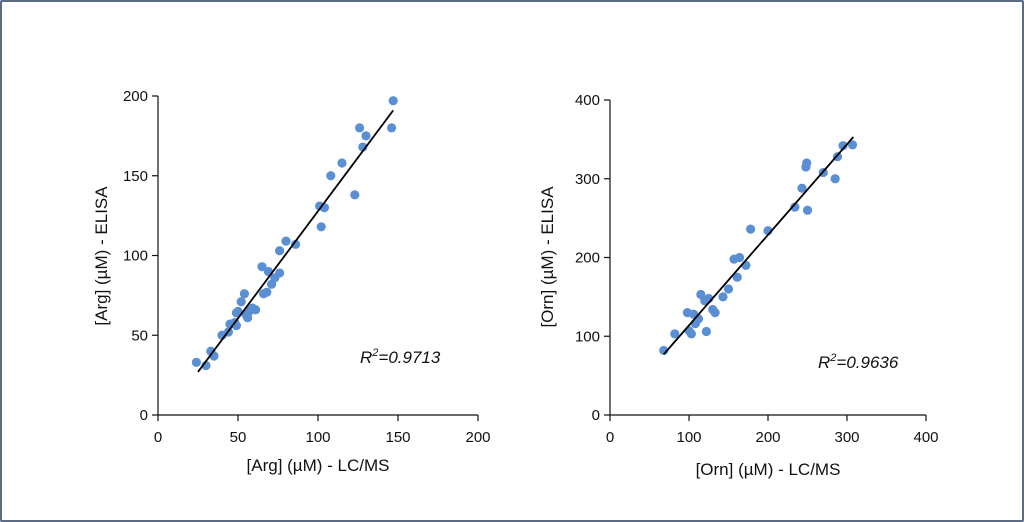 This screenshot has height=522, width=1024. What do you see at coordinates (846, 437) in the screenshot?
I see `orn-x-tick-label: 300` at bounding box center [846, 437].